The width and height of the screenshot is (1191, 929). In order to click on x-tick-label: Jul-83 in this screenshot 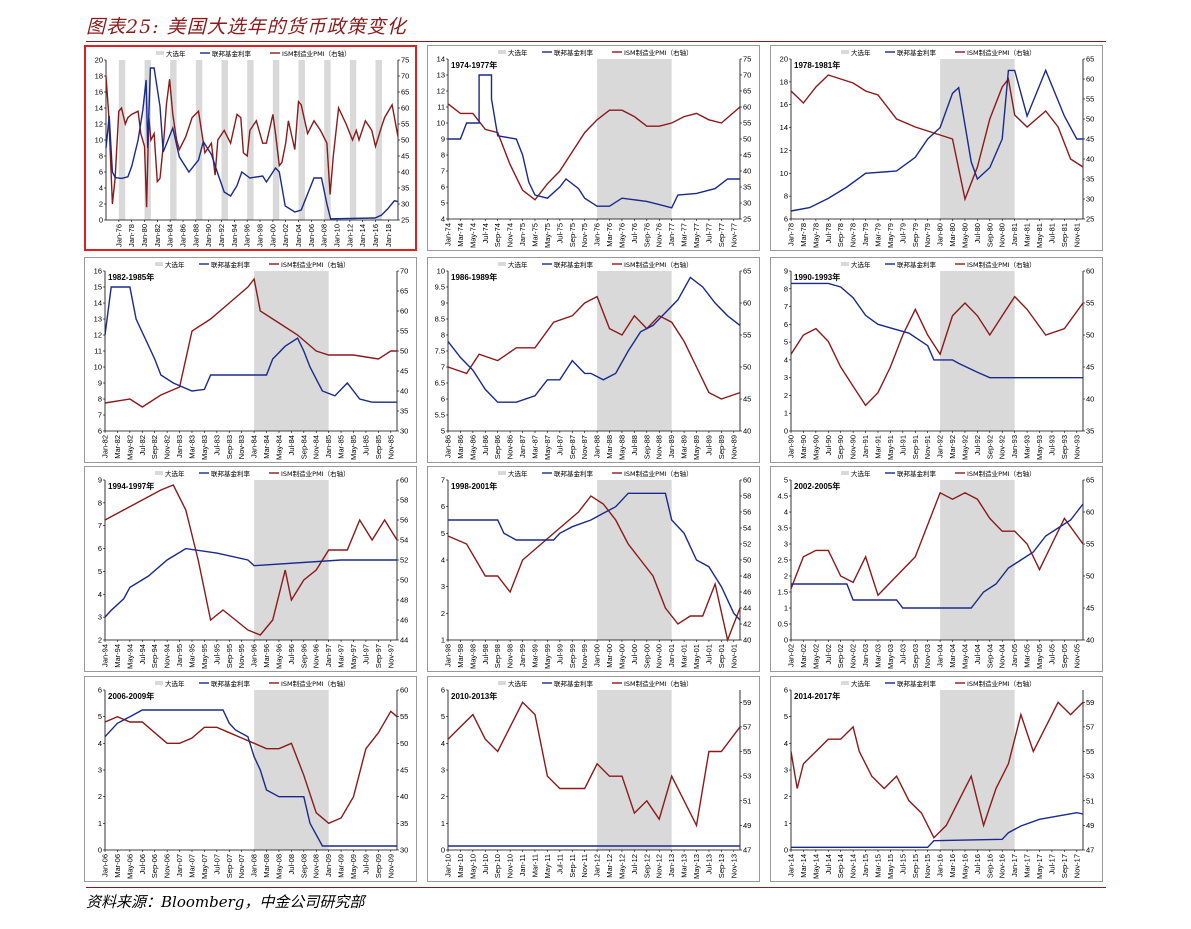, I will do `click(216, 445)`.